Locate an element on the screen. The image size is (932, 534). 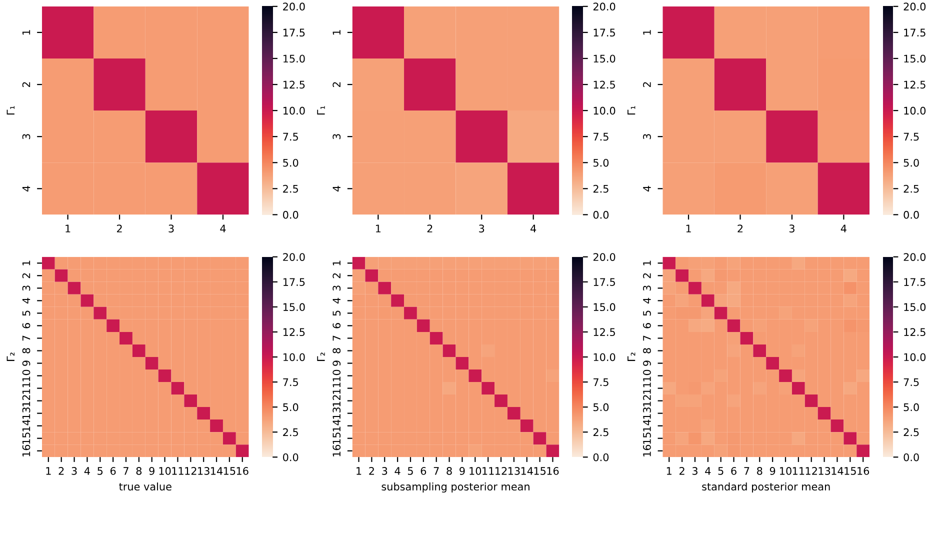
y-tick-label: 3 is located at coordinates (26, 288).